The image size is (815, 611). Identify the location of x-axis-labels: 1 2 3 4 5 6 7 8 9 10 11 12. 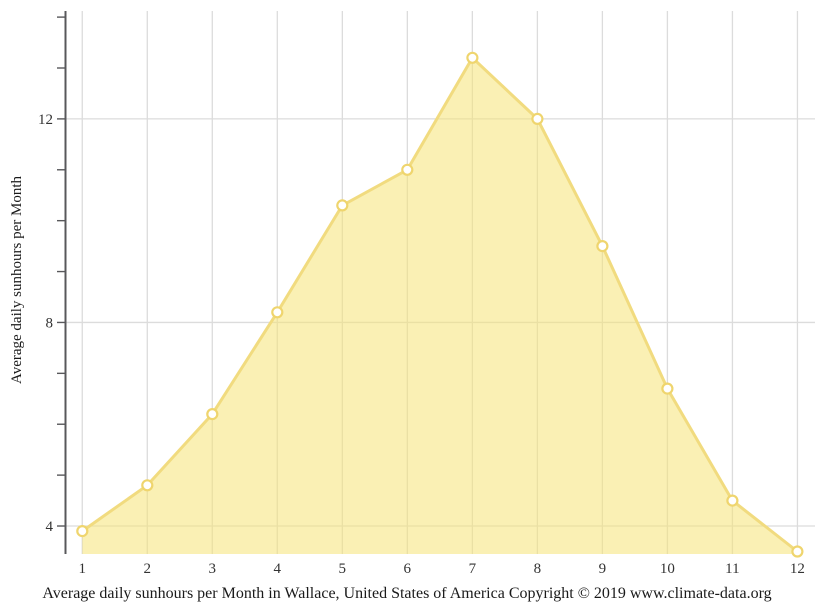
(442, 569).